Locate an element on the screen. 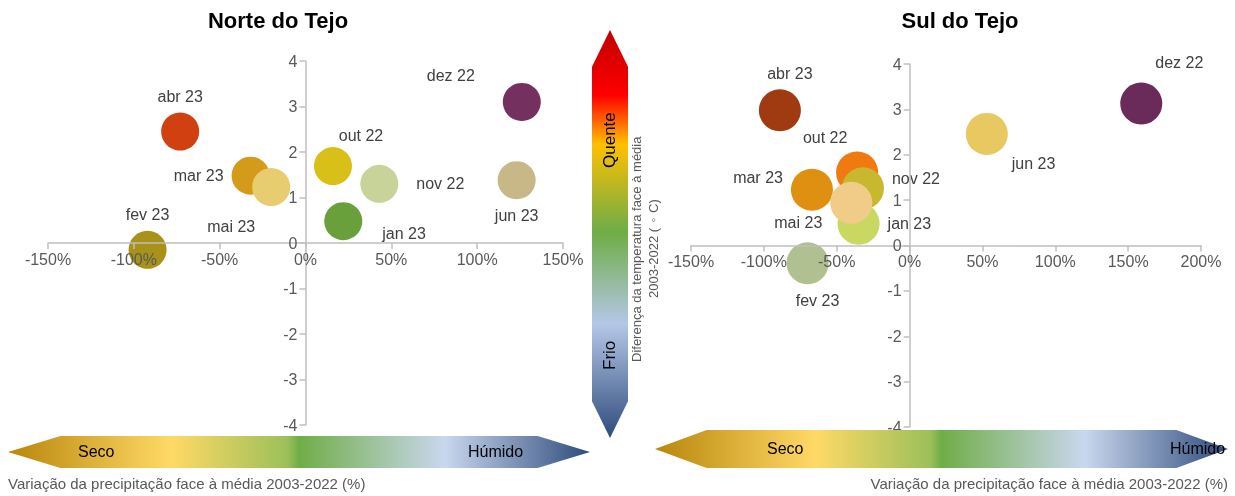 The height and width of the screenshot is (496, 1235). text: Frio is located at coordinates (610, 355).